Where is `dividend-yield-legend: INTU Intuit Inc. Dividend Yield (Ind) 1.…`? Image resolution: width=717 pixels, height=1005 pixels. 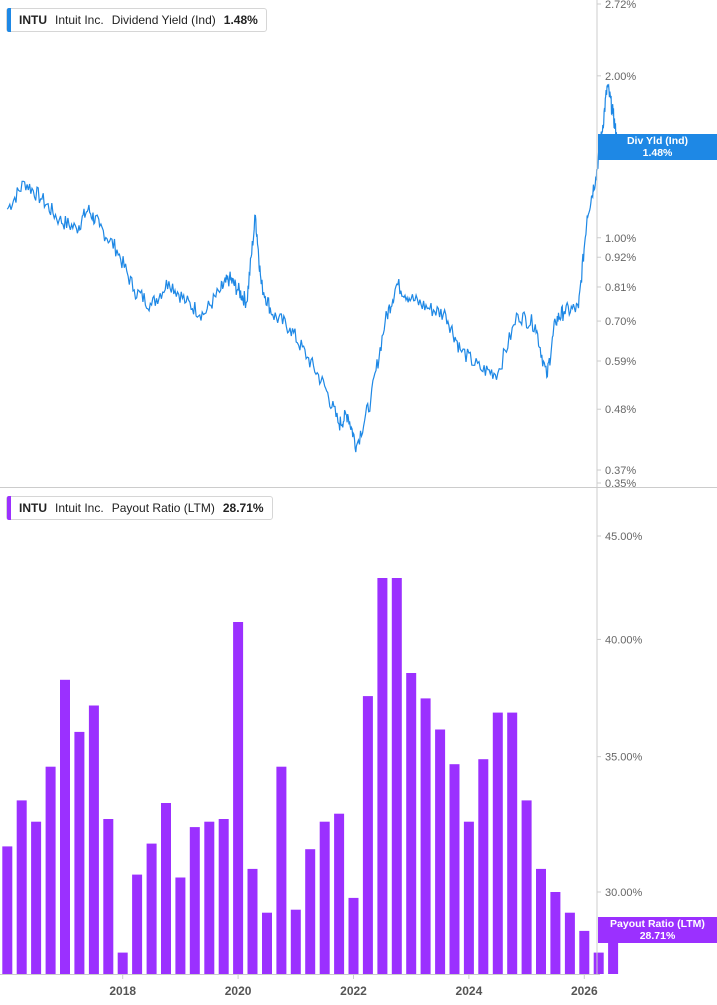
dividend-yield-legend: INTU Intuit Inc. Dividend Yield (Ind) 1.… is located at coordinates (136, 20).